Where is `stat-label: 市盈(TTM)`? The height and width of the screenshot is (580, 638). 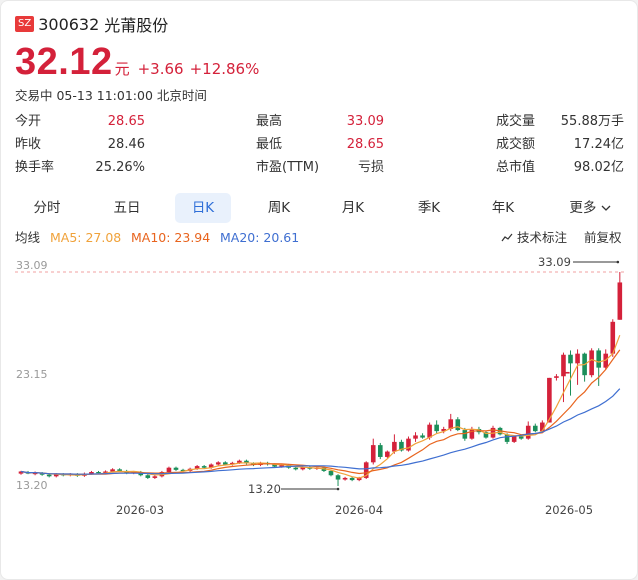
stat-label: 市盈(TTM) is located at coordinates (288, 167).